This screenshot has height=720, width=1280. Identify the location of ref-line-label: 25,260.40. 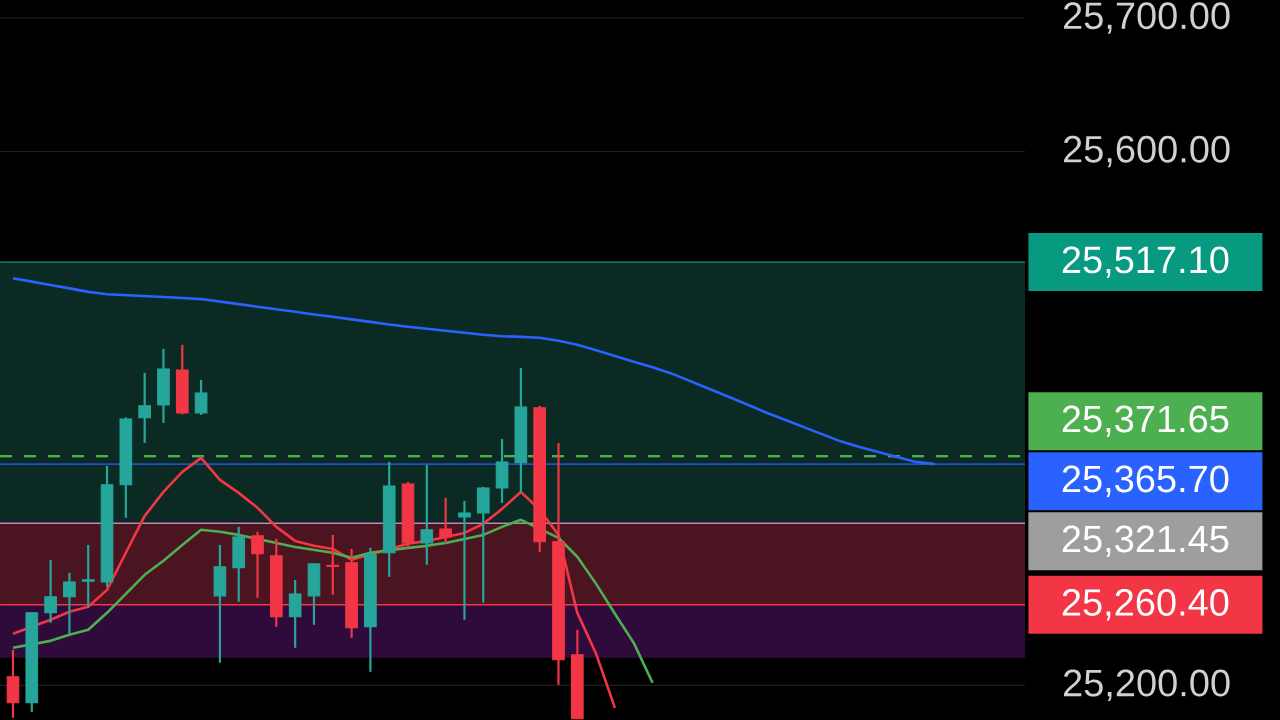
(1145, 604).